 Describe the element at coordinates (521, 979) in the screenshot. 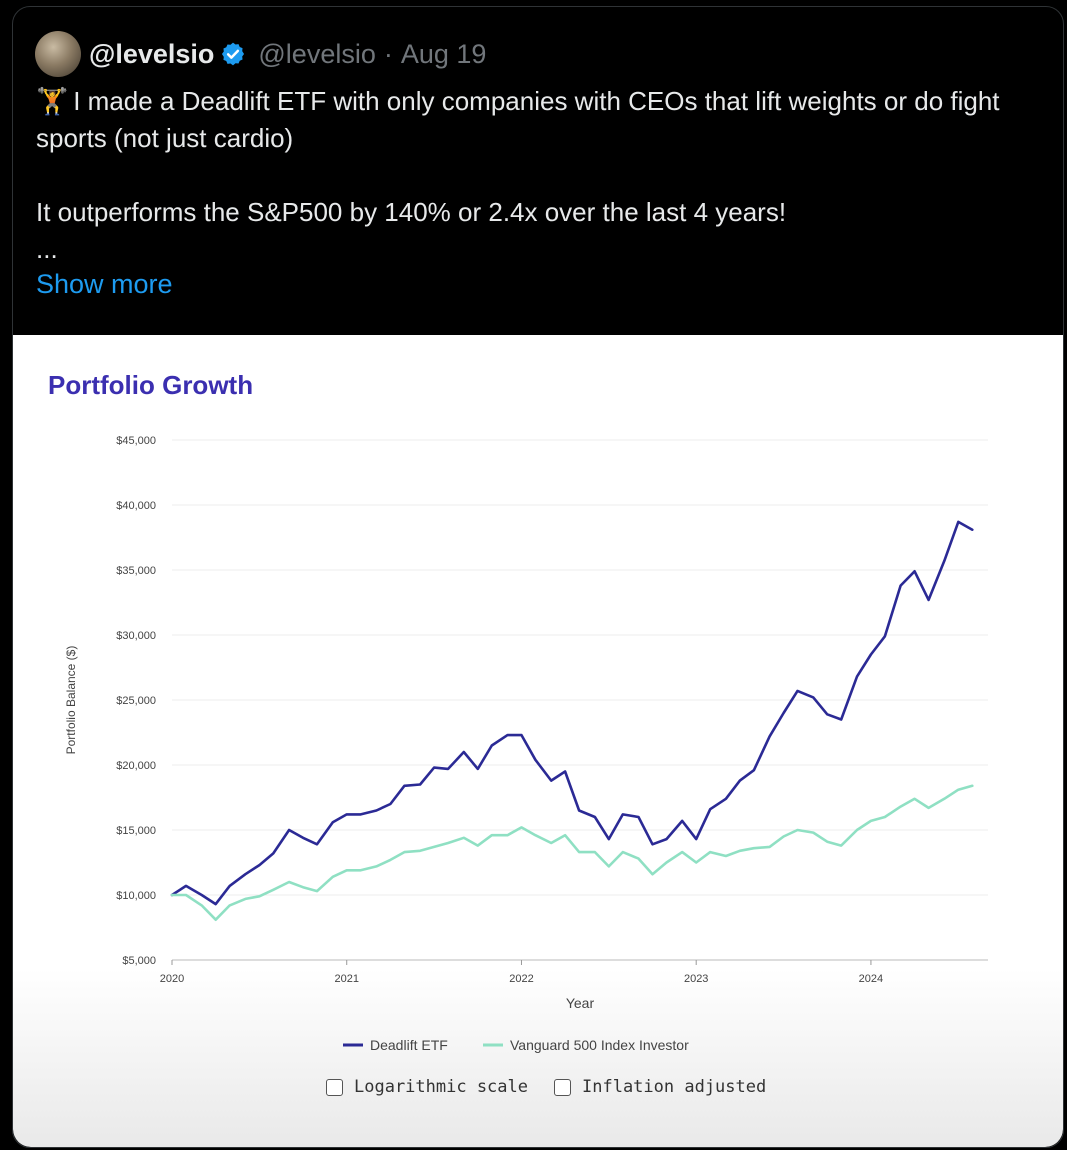

I see `x-tick-label: 2022` at that location.